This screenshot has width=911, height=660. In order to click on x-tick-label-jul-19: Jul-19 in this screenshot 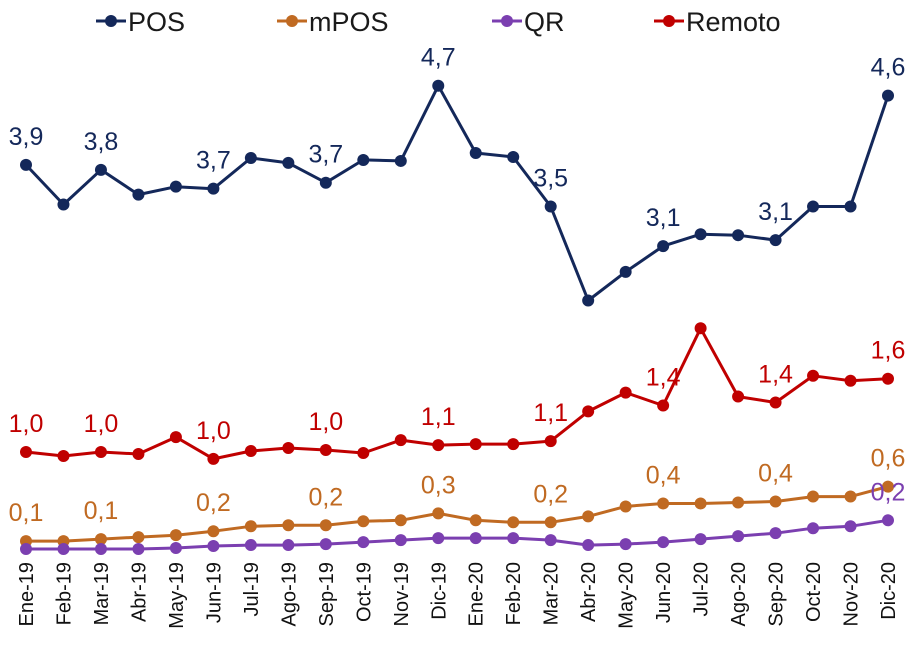, I will do `click(252, 589)`.